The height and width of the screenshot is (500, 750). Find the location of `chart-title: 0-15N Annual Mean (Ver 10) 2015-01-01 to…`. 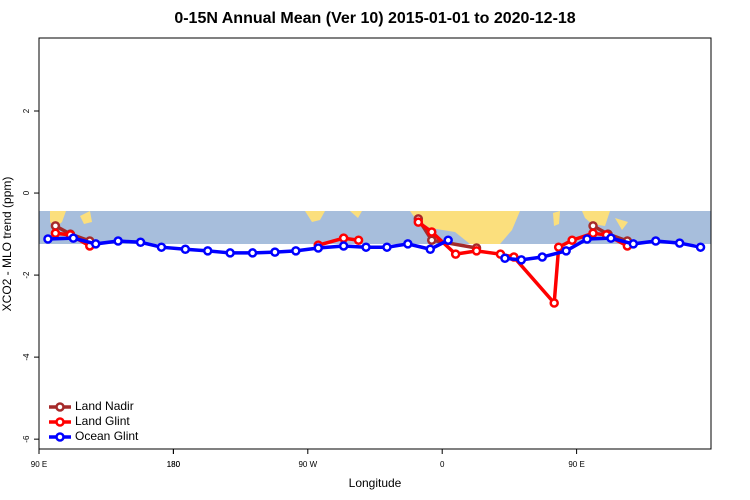

chart-title: 0-15N Annual Mean (Ver 10) 2015-01-01 to… is located at coordinates (374, 18).